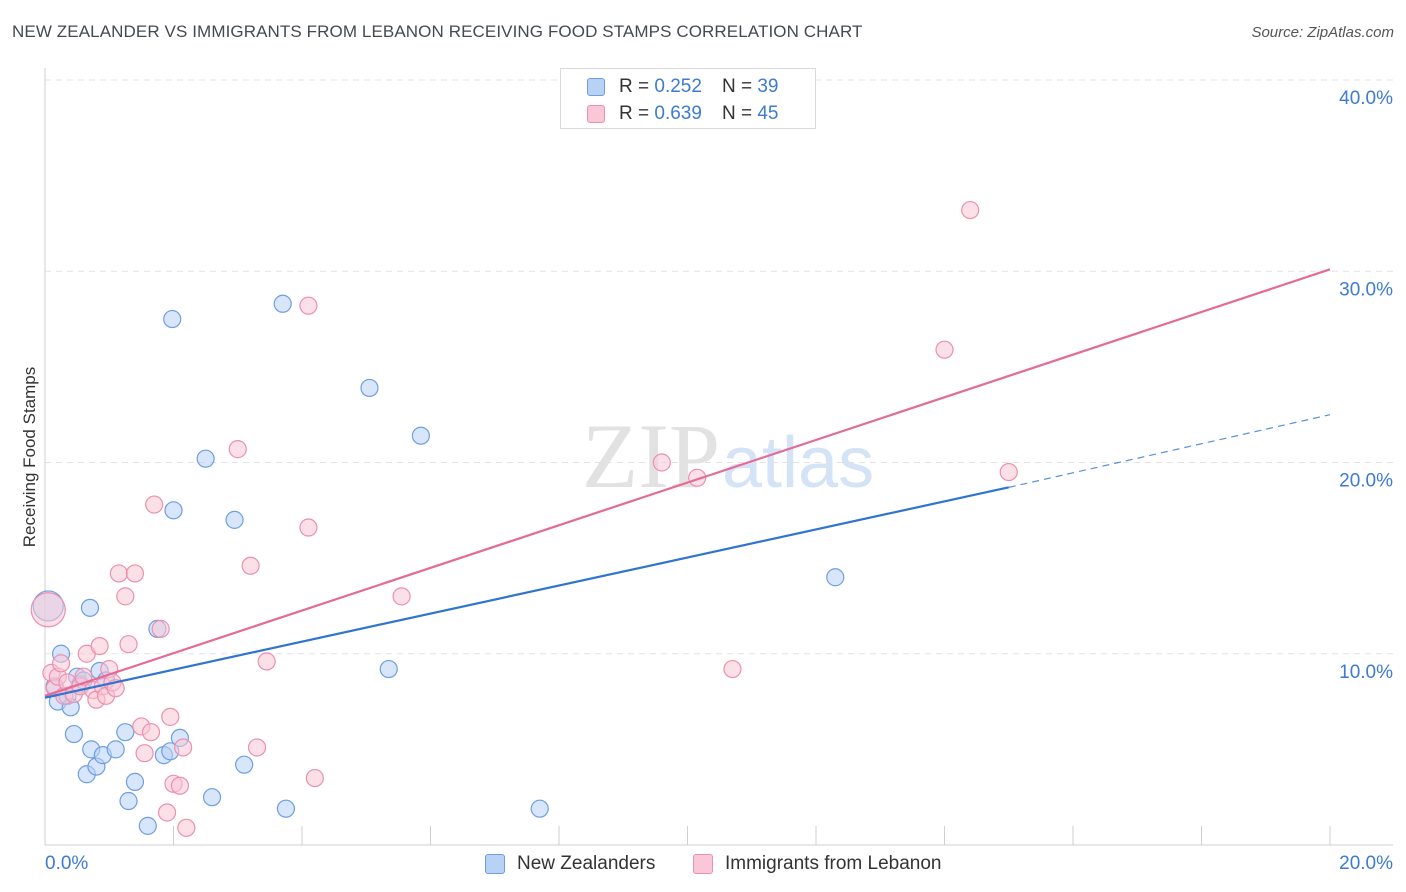 Image resolution: width=1406 pixels, height=892 pixels. I want to click on legend-row-lebanon: R = 0.639 N = 45, so click(682, 114).